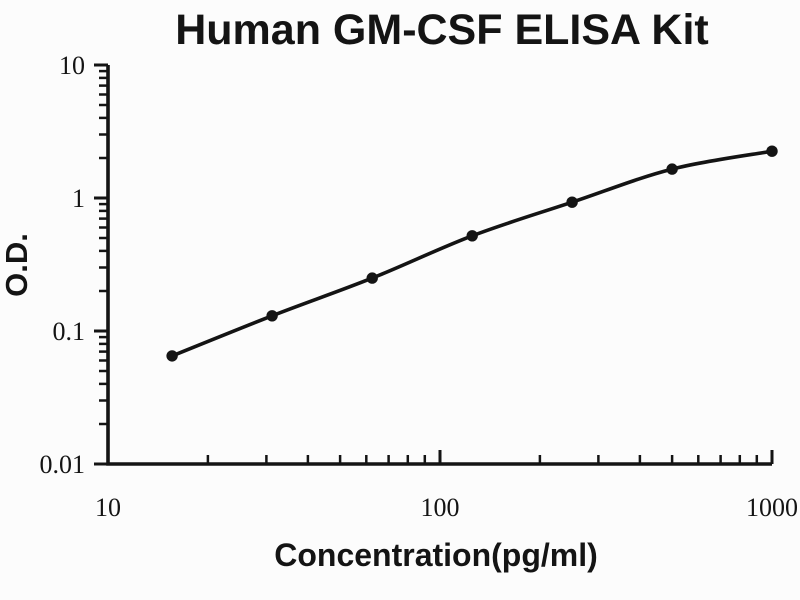 Image resolution: width=800 pixels, height=600 pixels. I want to click on y-tick-label: 0.1, so click(69, 331).